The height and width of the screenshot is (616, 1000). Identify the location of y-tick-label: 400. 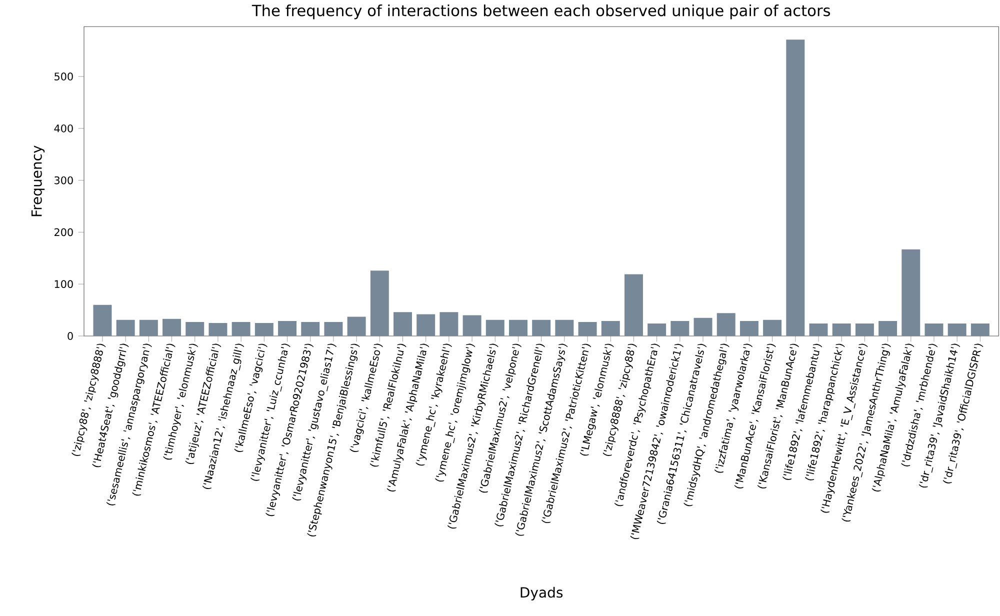
(63, 128).